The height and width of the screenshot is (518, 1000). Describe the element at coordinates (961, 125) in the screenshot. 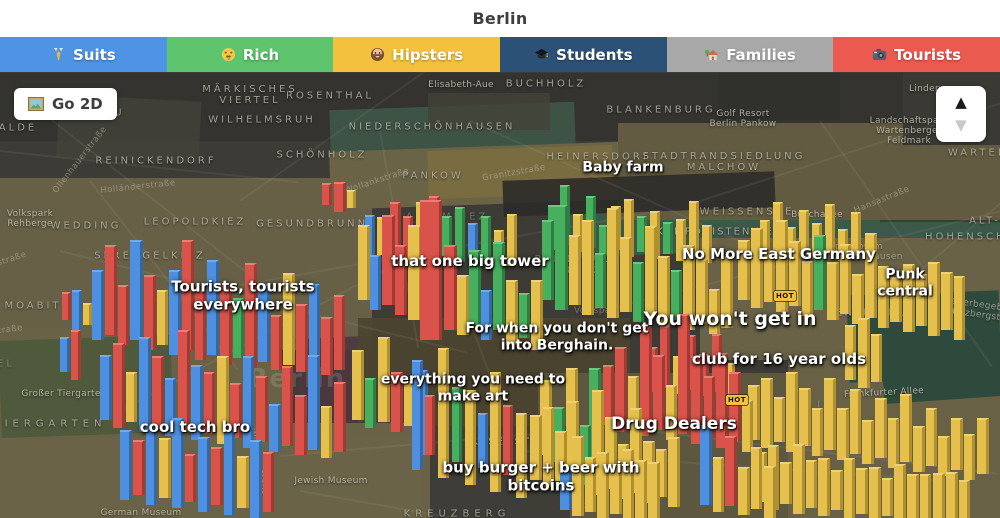

I see `tilt-down-button: ▼` at that location.